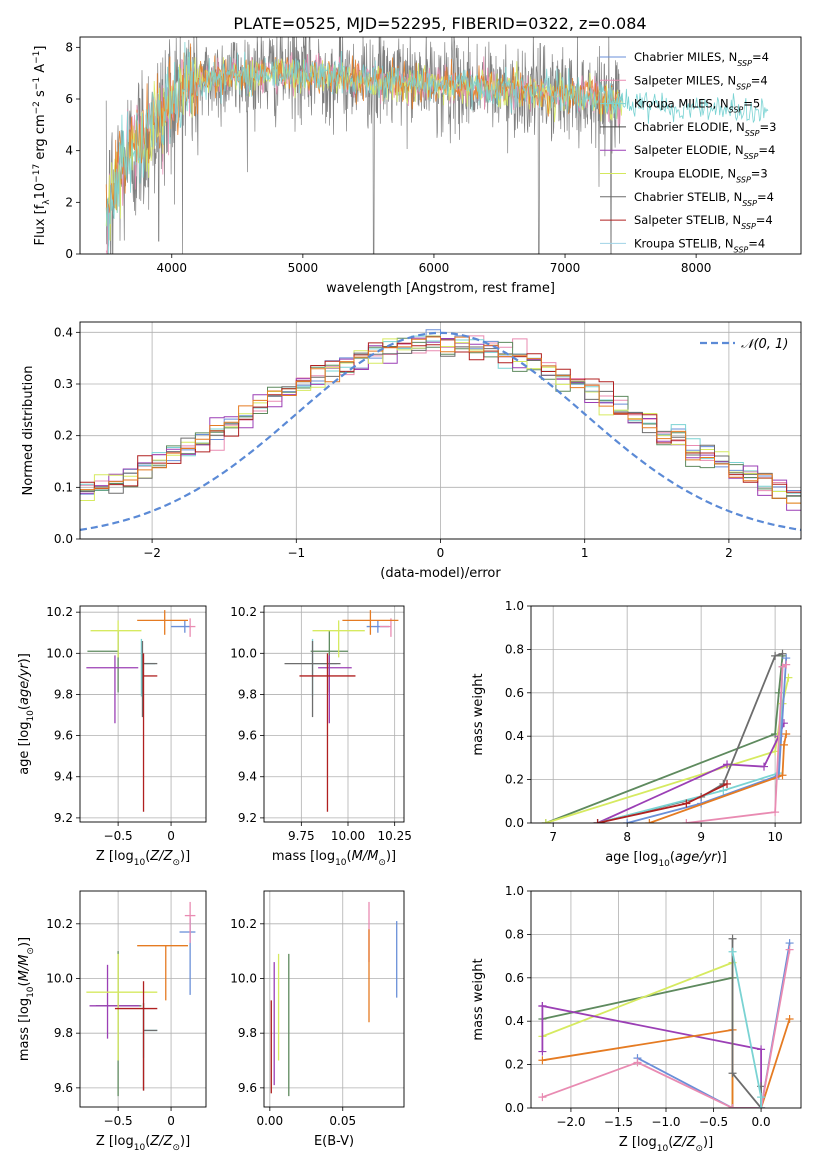  I want to click on x-tick-label: −1, so click(296, 553).